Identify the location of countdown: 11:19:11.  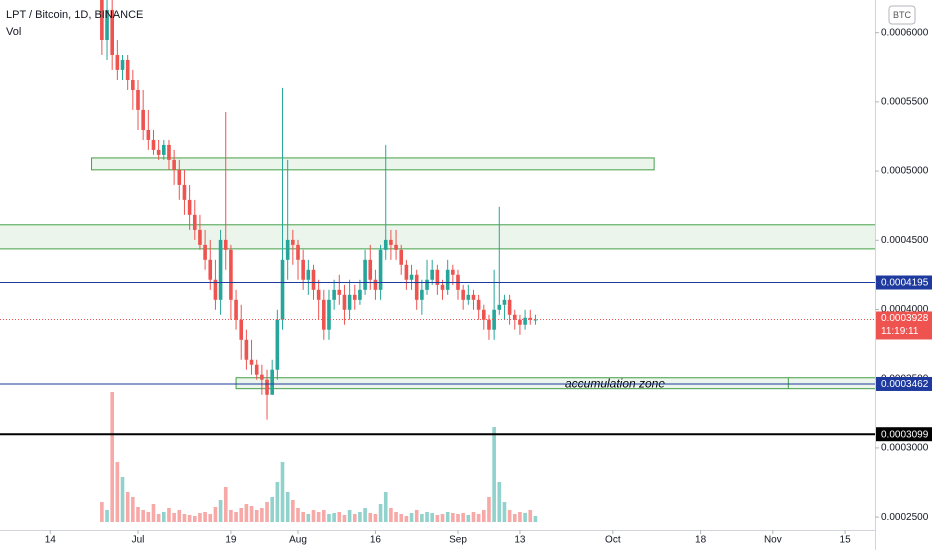
(900, 331).